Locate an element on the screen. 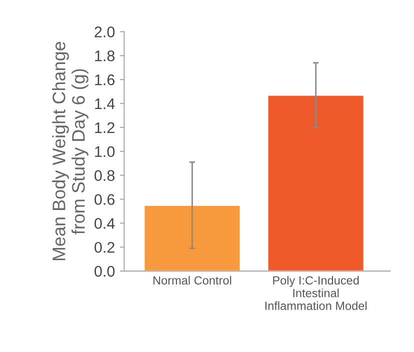 The width and height of the screenshot is (414, 352). y-tick-label: 1.0 is located at coordinates (105, 152).